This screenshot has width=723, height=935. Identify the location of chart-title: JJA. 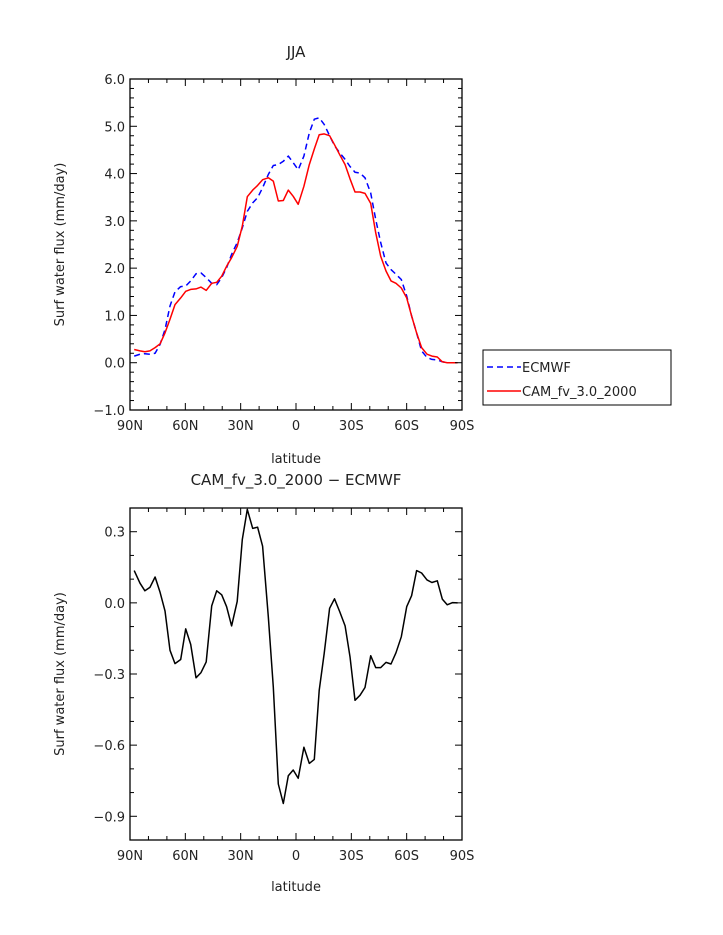
(296, 52).